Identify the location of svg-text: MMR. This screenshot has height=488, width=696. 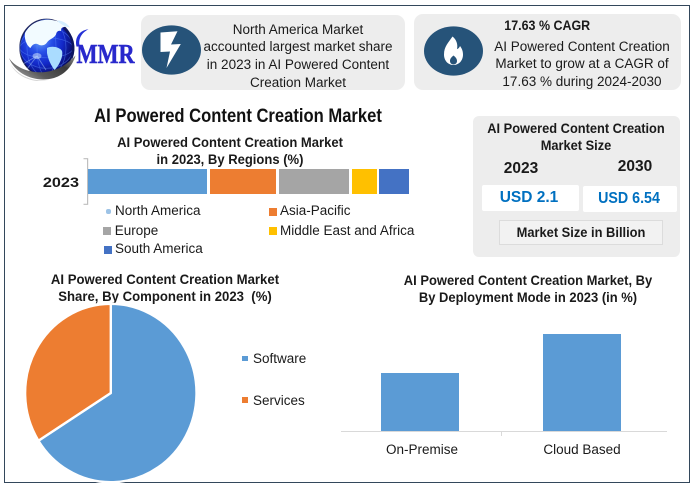
(106, 54).